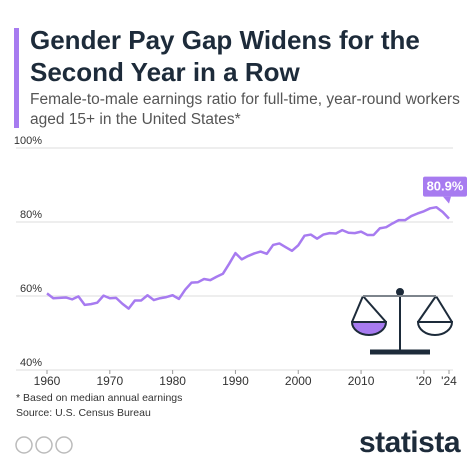 This screenshot has width=474, height=474. Describe the element at coordinates (235, 381) in the screenshot. I see `x-tick-label: 1990` at that location.